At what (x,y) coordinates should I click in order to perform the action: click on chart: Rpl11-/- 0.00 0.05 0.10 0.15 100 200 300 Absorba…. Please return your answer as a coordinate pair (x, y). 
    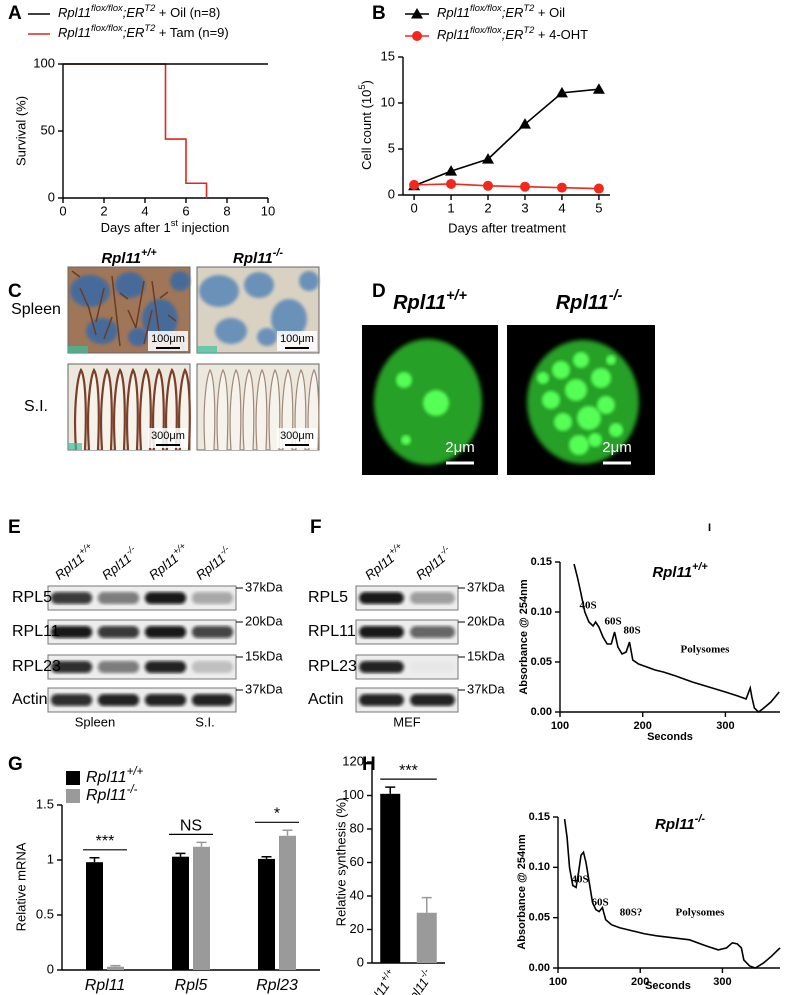
    Looking at the image, I should click on (648, 901).